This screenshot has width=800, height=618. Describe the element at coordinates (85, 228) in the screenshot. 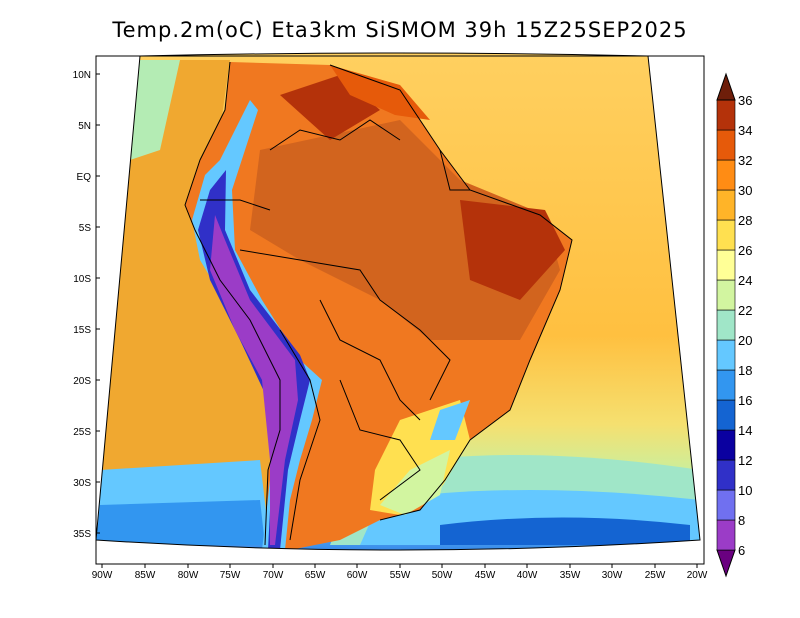

I see `lat-tick-label: 5S` at that location.